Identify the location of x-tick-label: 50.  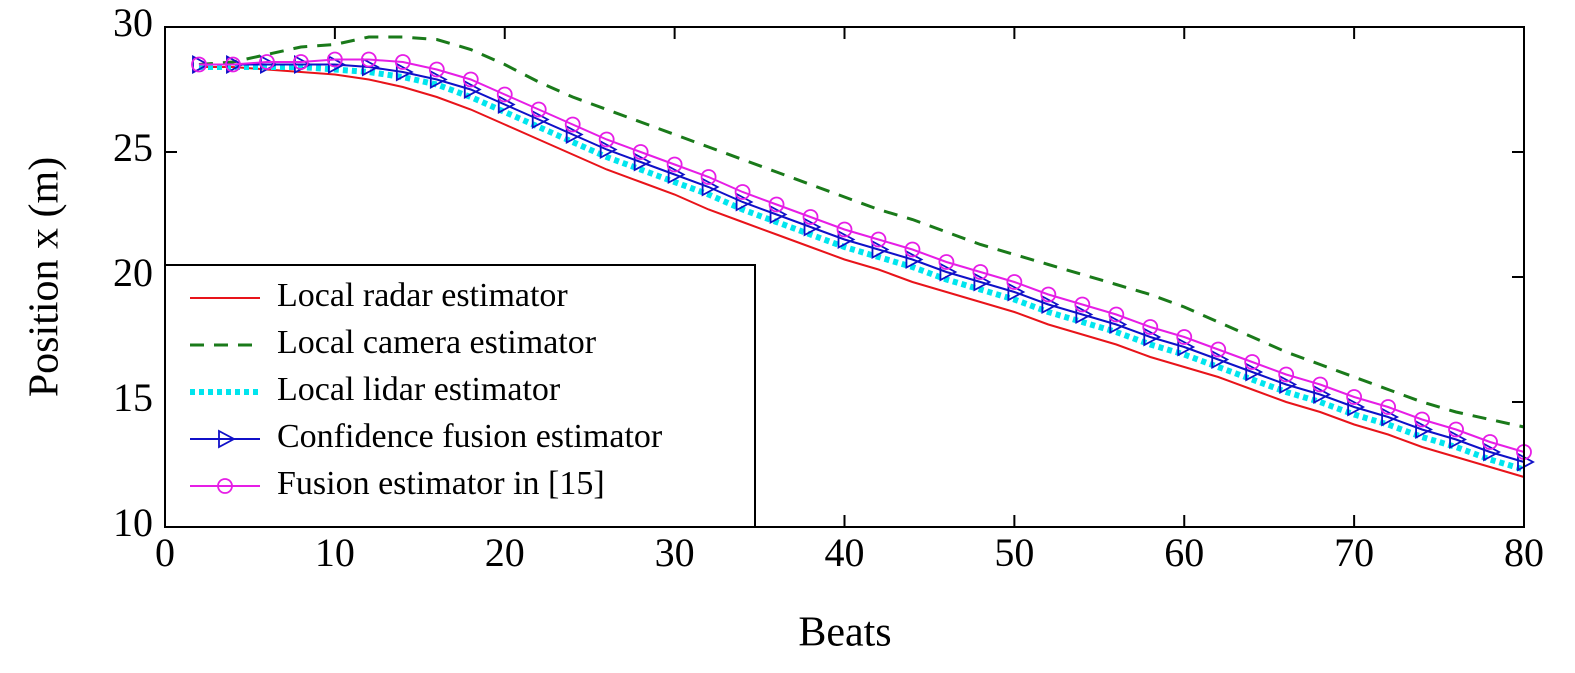
(1014, 552).